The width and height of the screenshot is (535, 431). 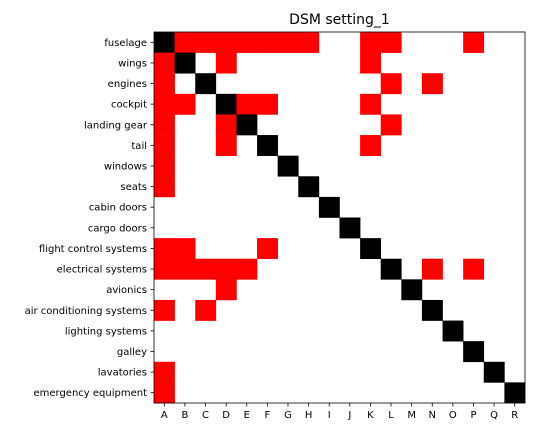 I want to click on x-tick-label: C, so click(x=205, y=415).